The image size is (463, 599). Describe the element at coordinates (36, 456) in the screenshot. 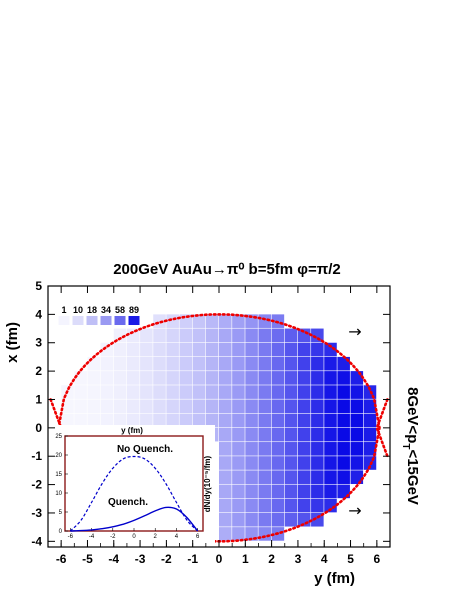

I see `y-tick-label: -1` at that location.